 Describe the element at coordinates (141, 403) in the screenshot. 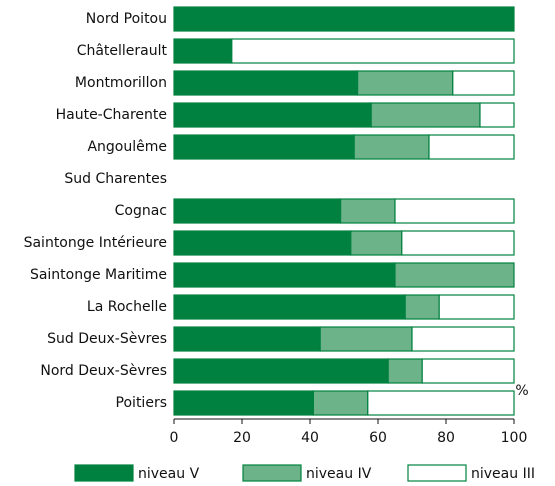

I see `category-label: Poitiers` at that location.